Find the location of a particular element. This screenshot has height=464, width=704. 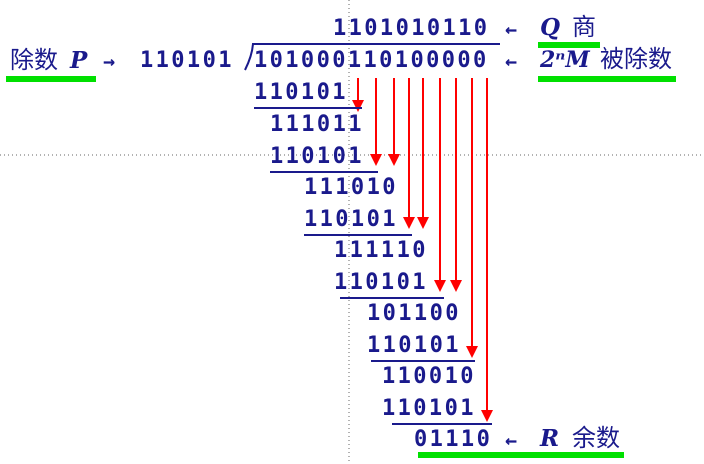

step-1-subtrahend: 110101 is located at coordinates (301, 92).